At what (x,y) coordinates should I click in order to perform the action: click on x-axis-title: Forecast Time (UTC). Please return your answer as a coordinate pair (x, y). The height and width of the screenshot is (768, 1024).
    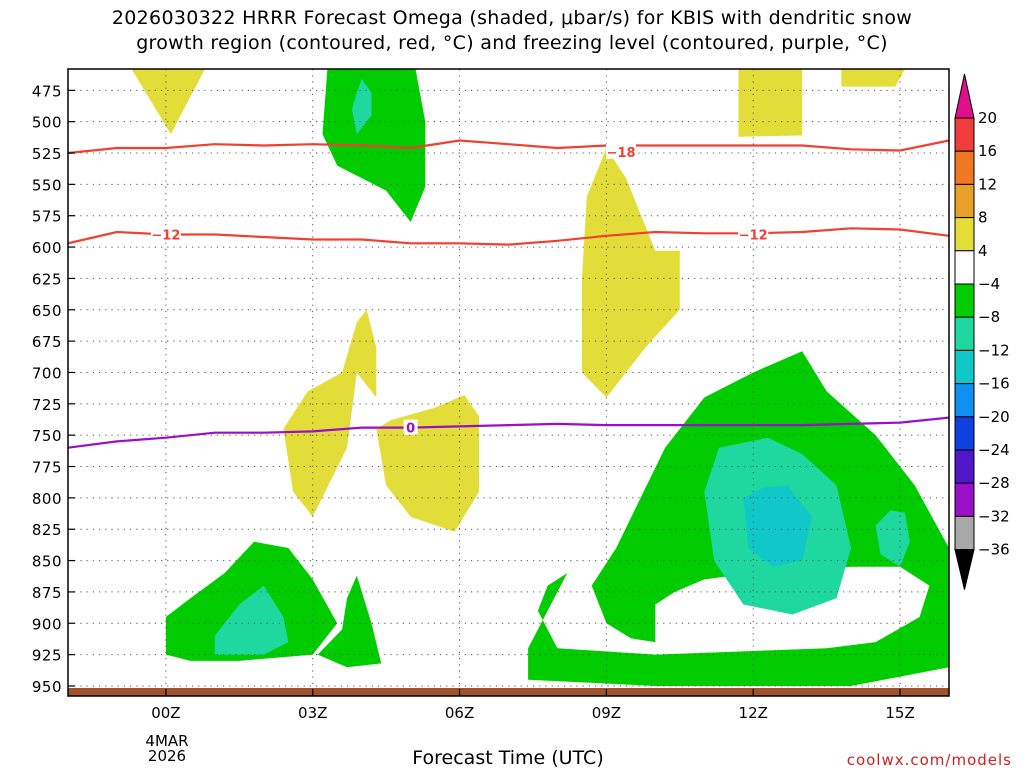
    Looking at the image, I should click on (507, 757).